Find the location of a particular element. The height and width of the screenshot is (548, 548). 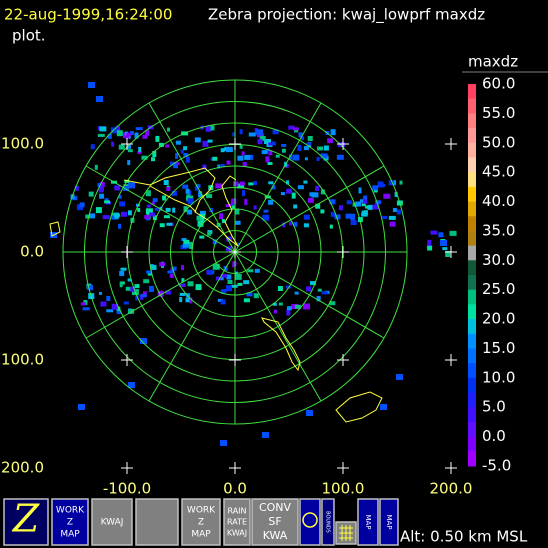

toolbar-label: BOUNDS is located at coordinates (328, 522).